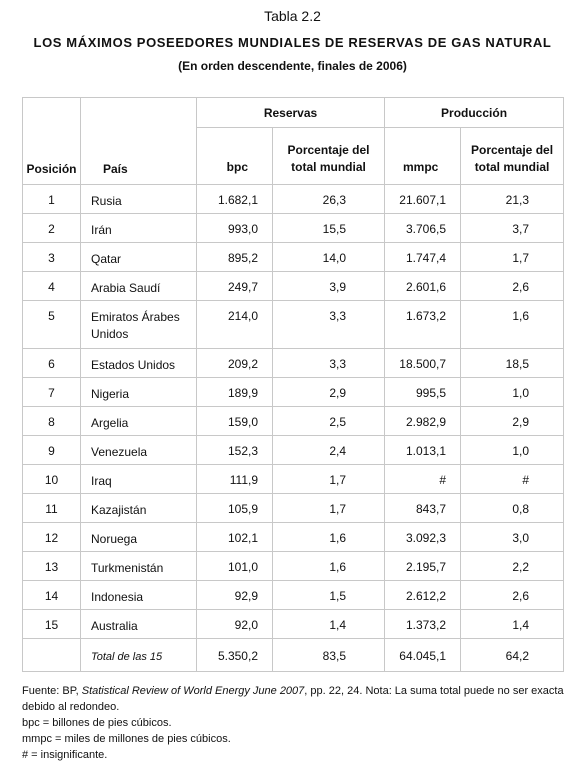 This screenshot has height=766, width=585. Describe the element at coordinates (423, 595) in the screenshot. I see `value-cell: 2.612,2` at that location.